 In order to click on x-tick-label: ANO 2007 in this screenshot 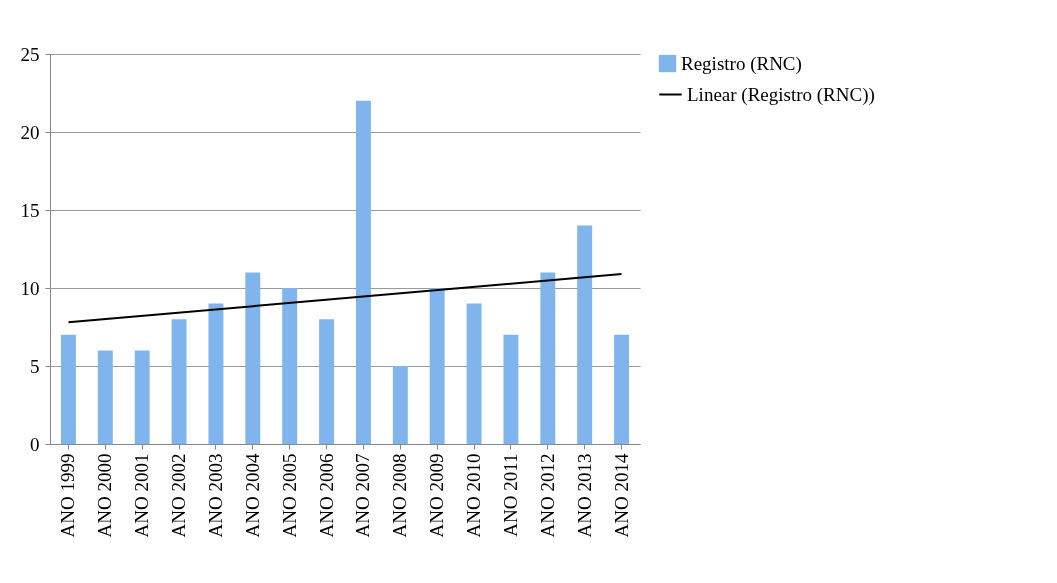, I will do `click(363, 495)`.